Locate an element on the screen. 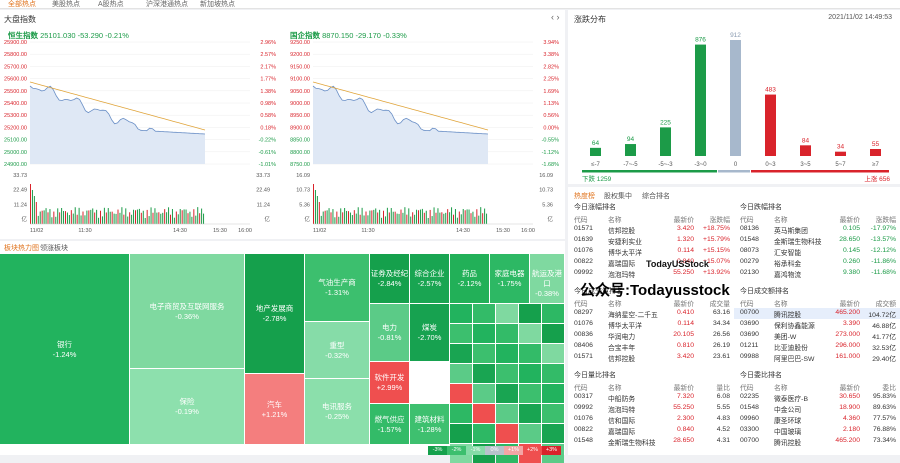 The width and height of the screenshot is (900, 463). sector-cell: 地产发展商 -2.78% is located at coordinates (274, 313).